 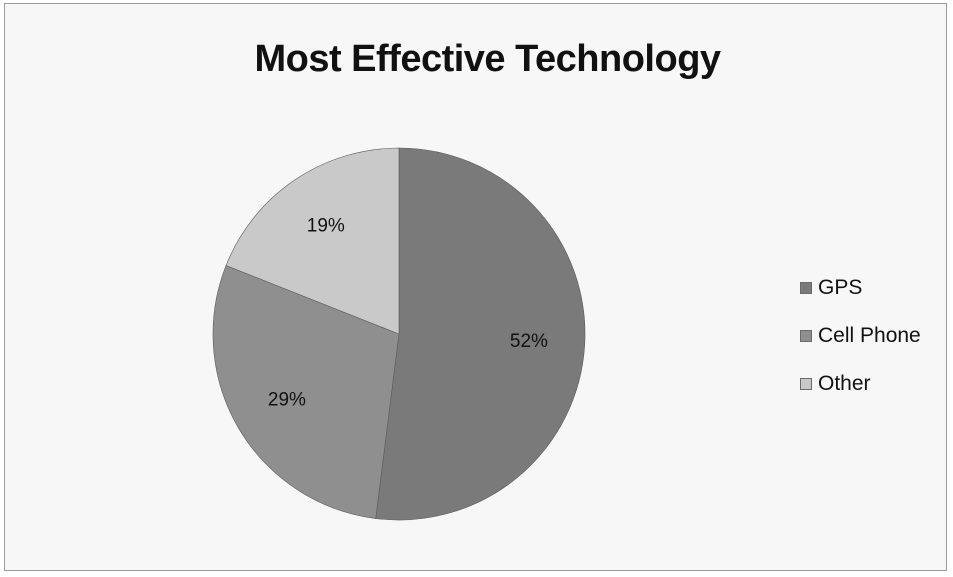 What do you see at coordinates (840, 287) in the screenshot?
I see `legend-label-gps: GPS` at bounding box center [840, 287].